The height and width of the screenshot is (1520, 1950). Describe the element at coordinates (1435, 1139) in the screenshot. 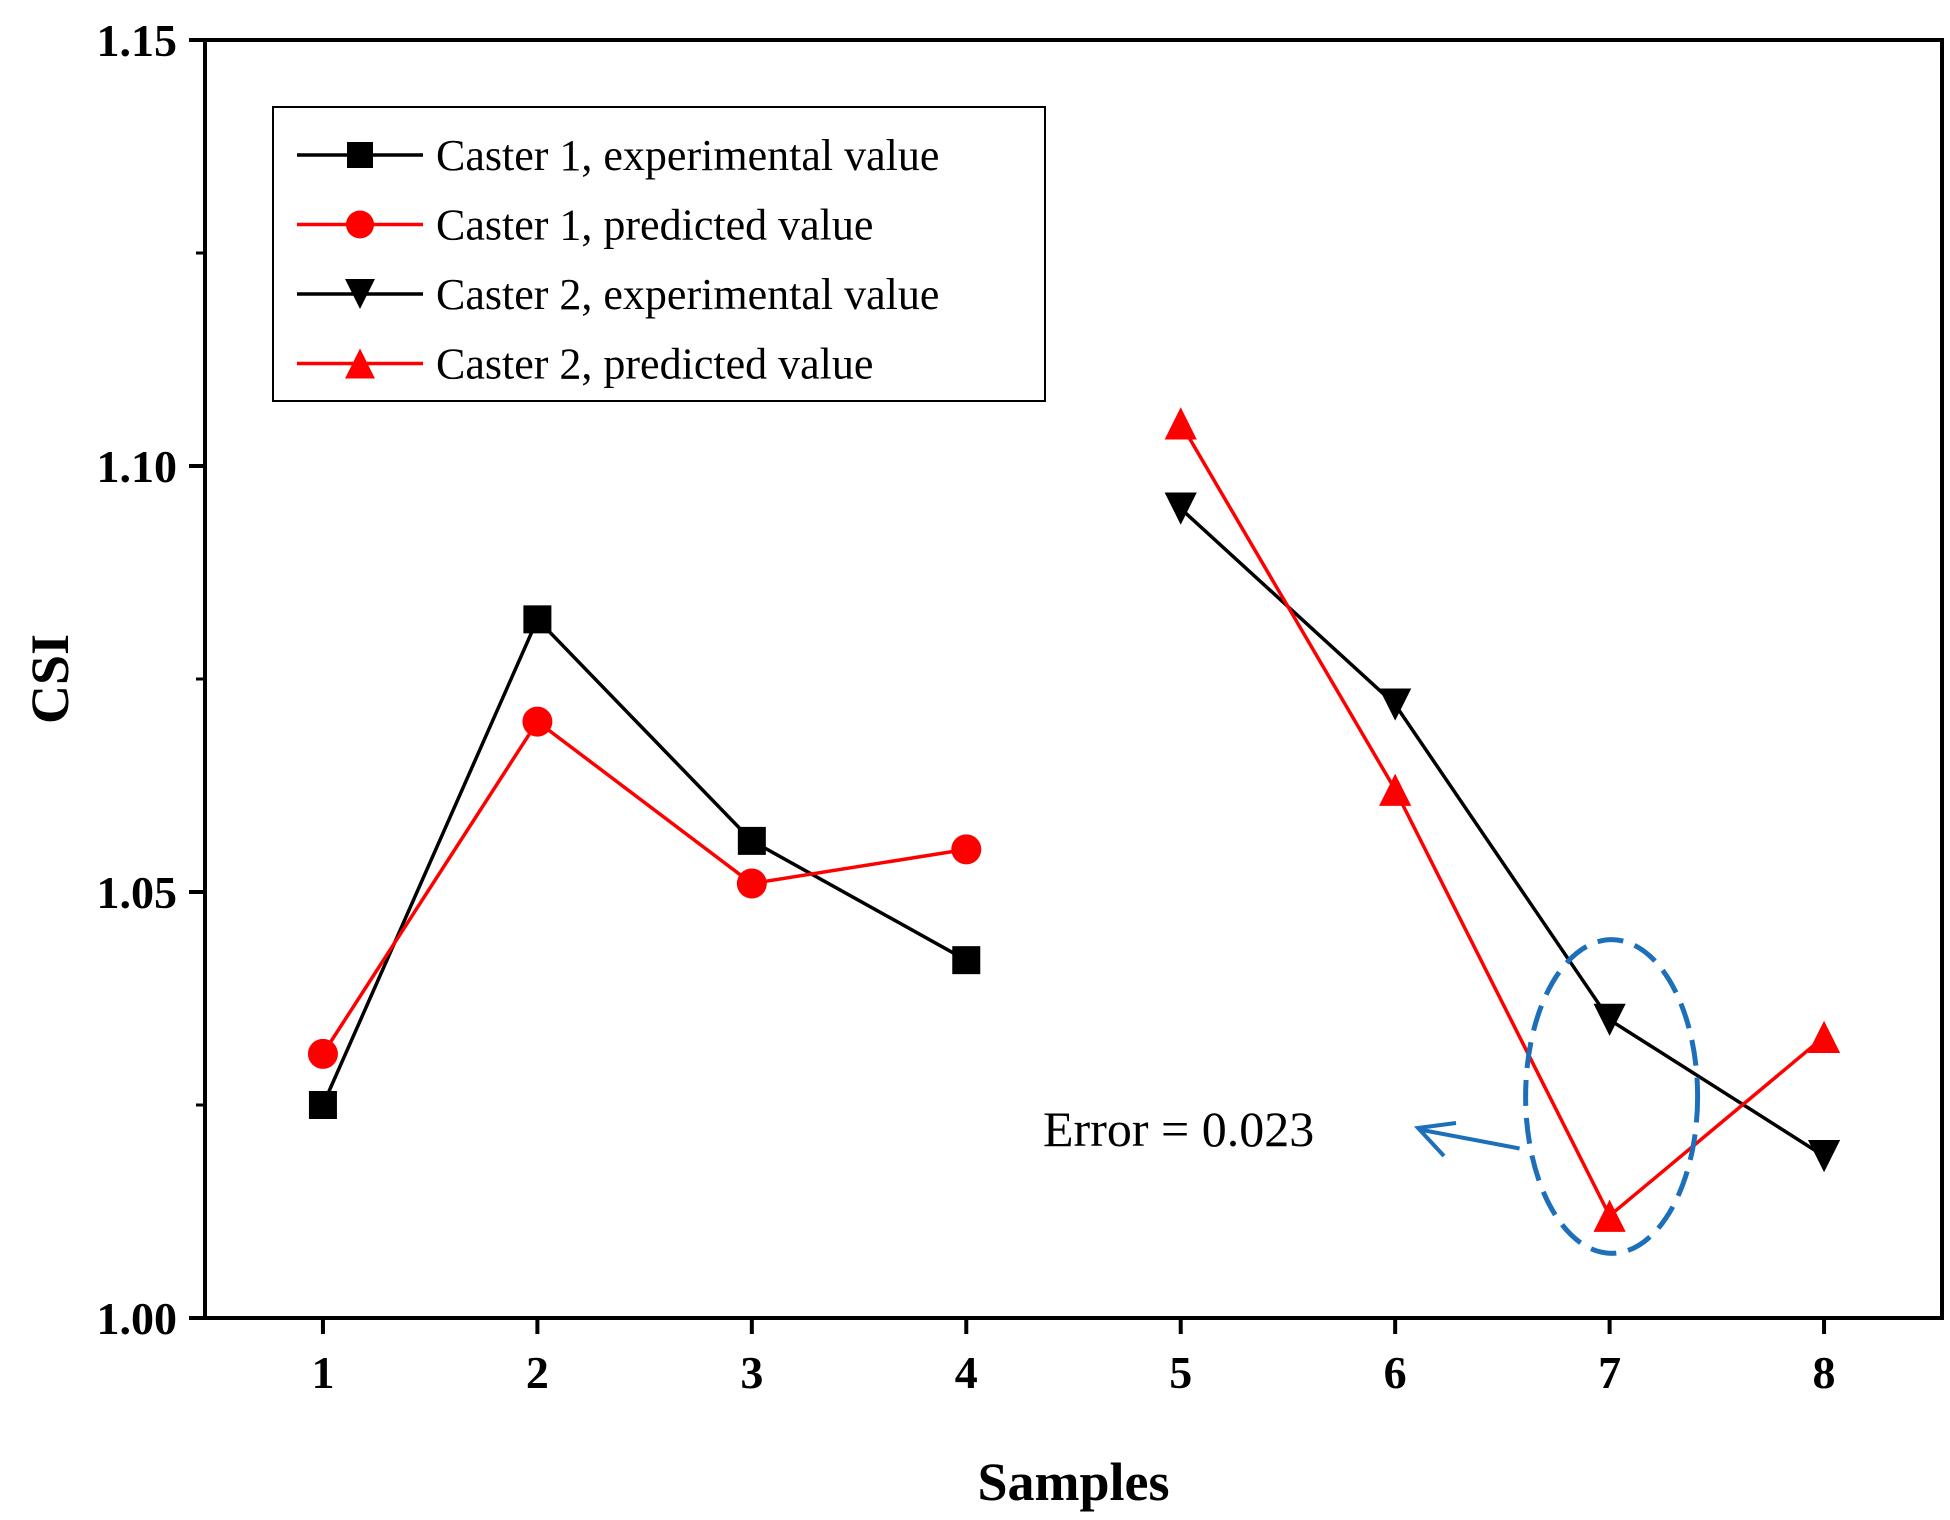

I see `annotation-arrow-head` at that location.